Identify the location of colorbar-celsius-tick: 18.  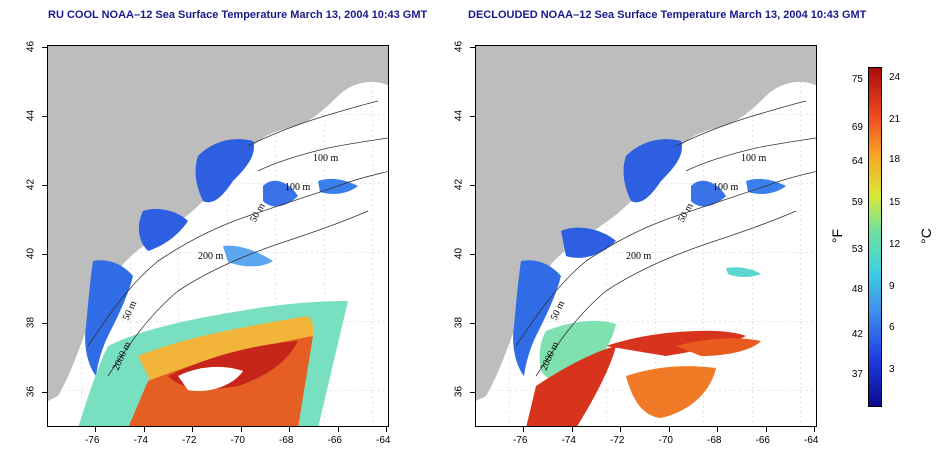
(895, 159).